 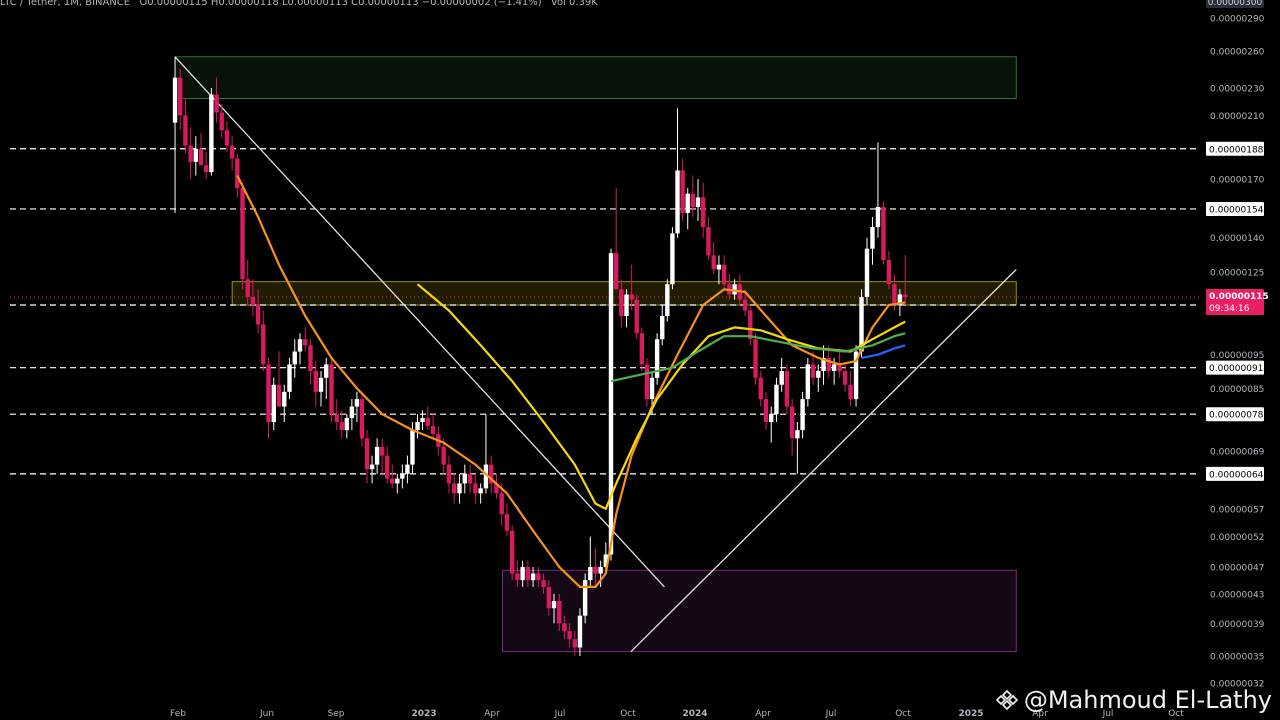 What do you see at coordinates (1237, 390) in the screenshot?
I see `price-tick-label: 0.00000085` at bounding box center [1237, 390].